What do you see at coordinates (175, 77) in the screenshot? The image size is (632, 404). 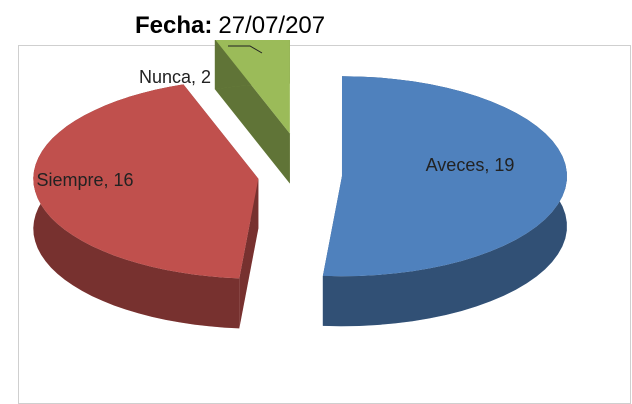 I see `data-label: Nunca, 2` at bounding box center [175, 77].